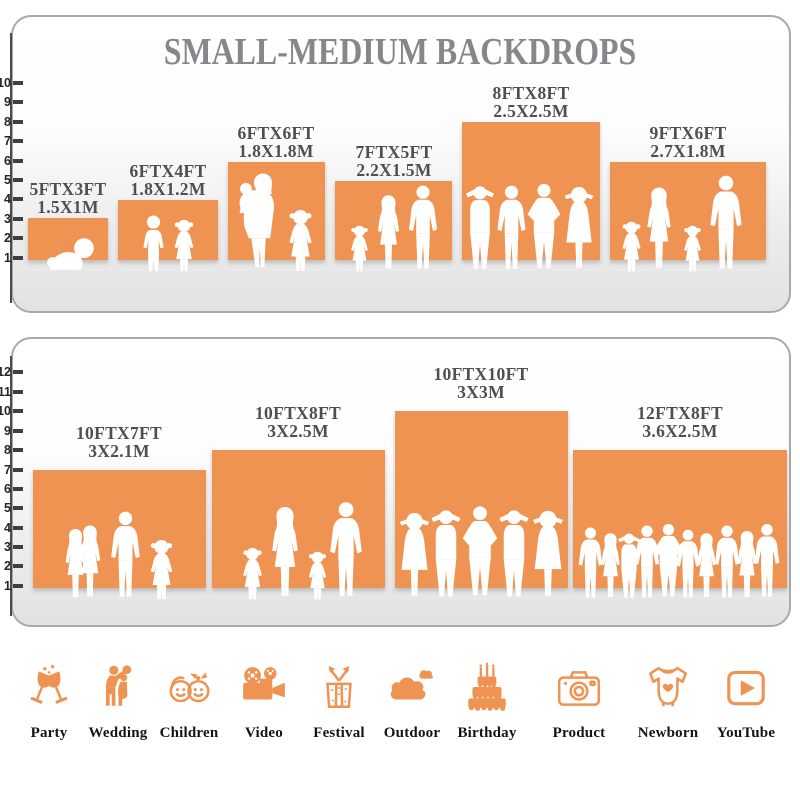 The image size is (800, 800). Describe the element at coordinates (7, 180) in the screenshot. I see `axis-tick-label: 5` at that location.